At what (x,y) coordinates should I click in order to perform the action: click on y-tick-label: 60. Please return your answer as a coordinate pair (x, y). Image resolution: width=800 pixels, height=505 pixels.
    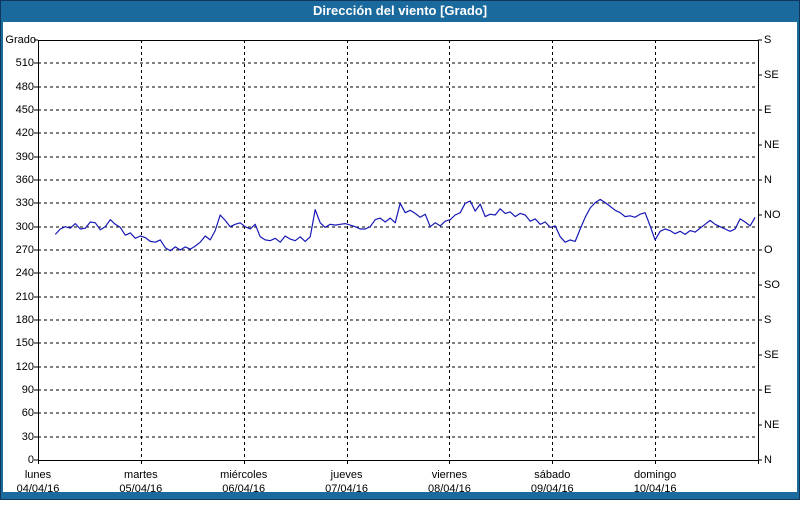
    Looking at the image, I should click on (27, 413).